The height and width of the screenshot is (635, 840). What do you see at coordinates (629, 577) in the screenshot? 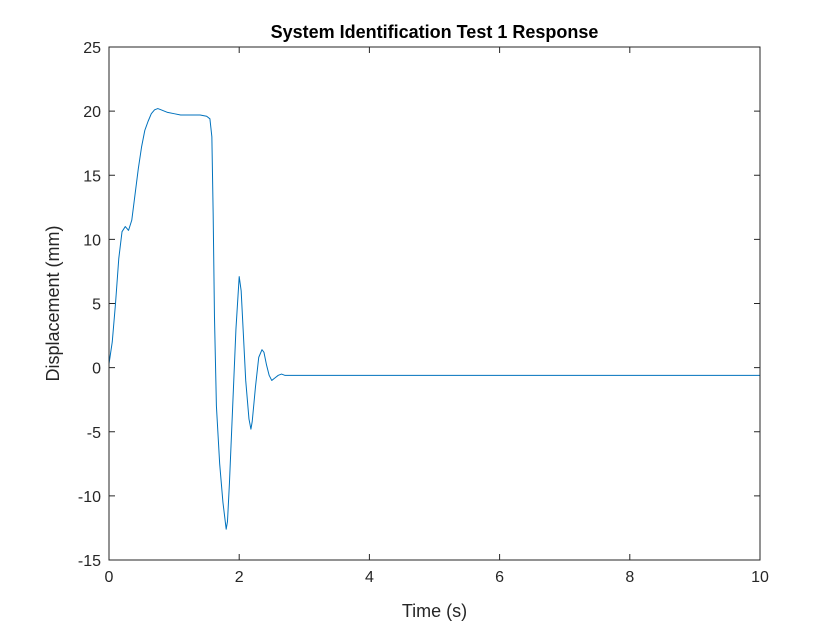
I see `x-tick-label: 8` at bounding box center [629, 577].